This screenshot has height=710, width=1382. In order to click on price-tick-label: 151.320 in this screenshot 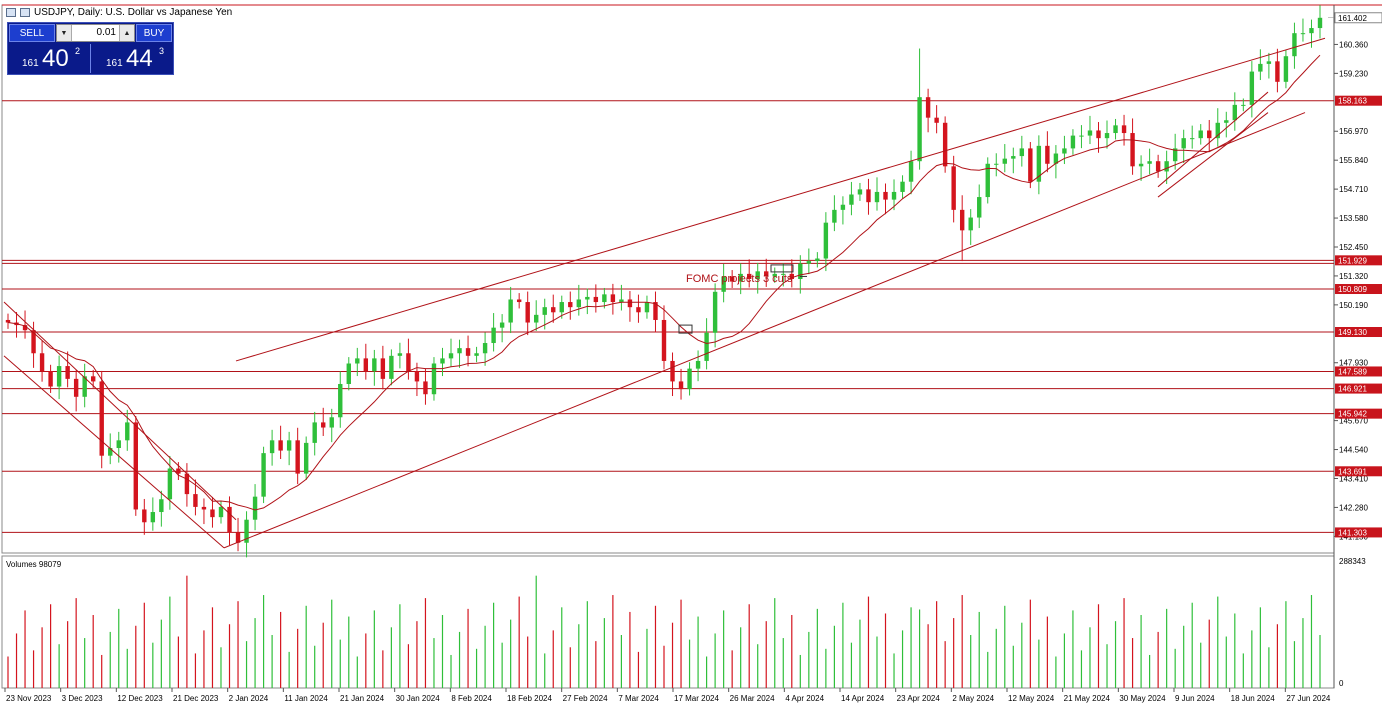, I will do `click(1353, 276)`.